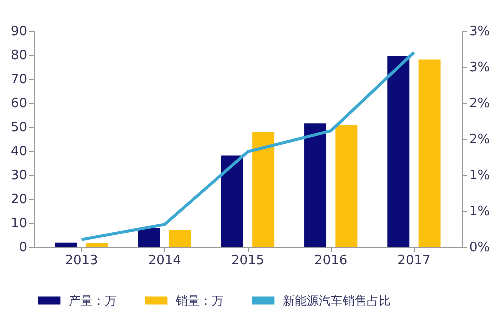 The height and width of the screenshot is (327, 500). I want to click on x-tick-label: 2013, so click(81, 261).